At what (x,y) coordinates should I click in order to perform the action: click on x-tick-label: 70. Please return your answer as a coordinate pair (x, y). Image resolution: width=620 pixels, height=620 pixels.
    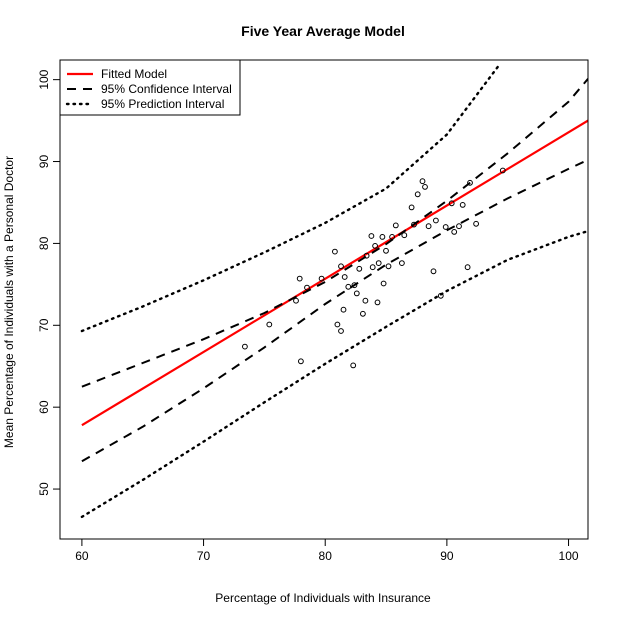
    Looking at the image, I should click on (204, 556).